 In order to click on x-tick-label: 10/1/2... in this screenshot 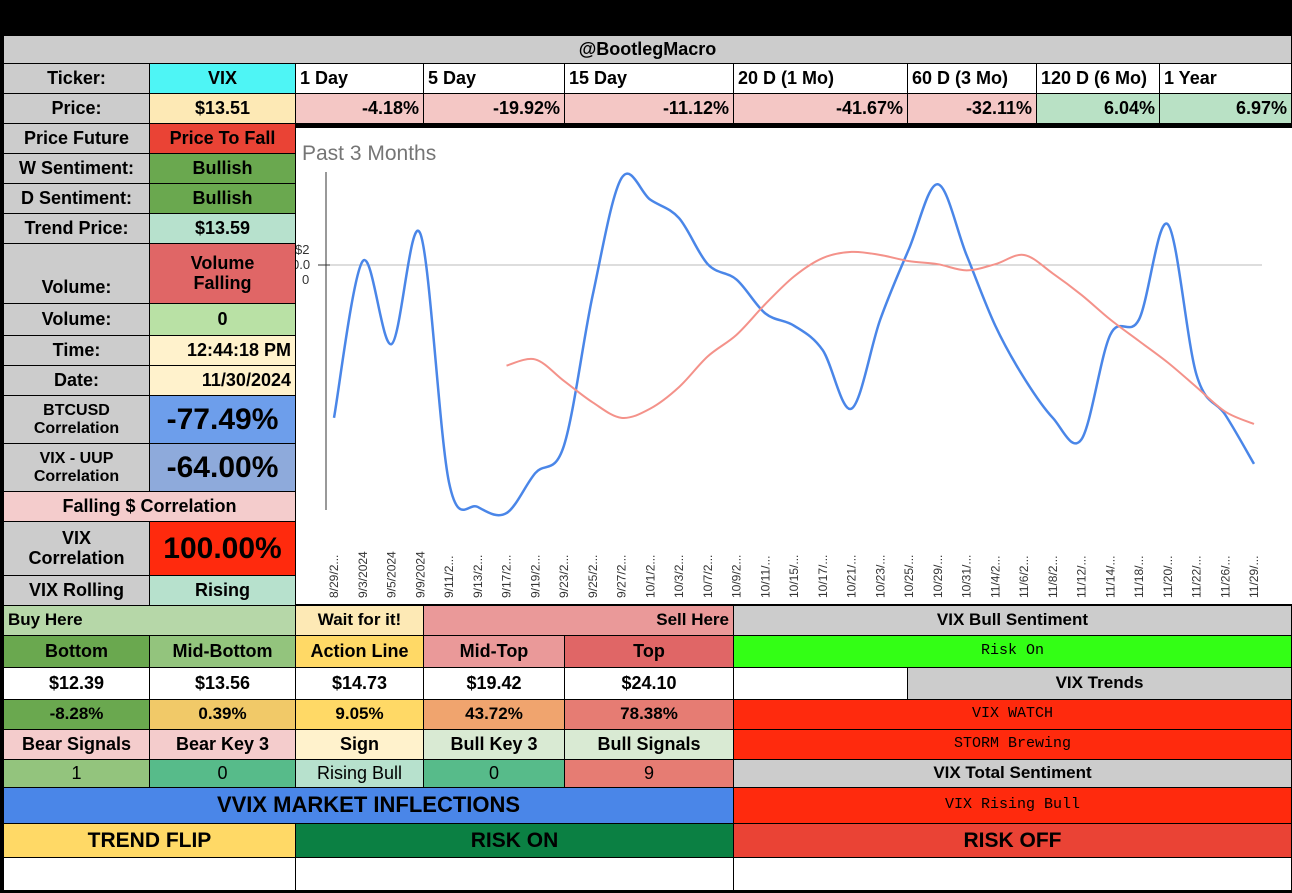, I will do `click(650, 576)`.